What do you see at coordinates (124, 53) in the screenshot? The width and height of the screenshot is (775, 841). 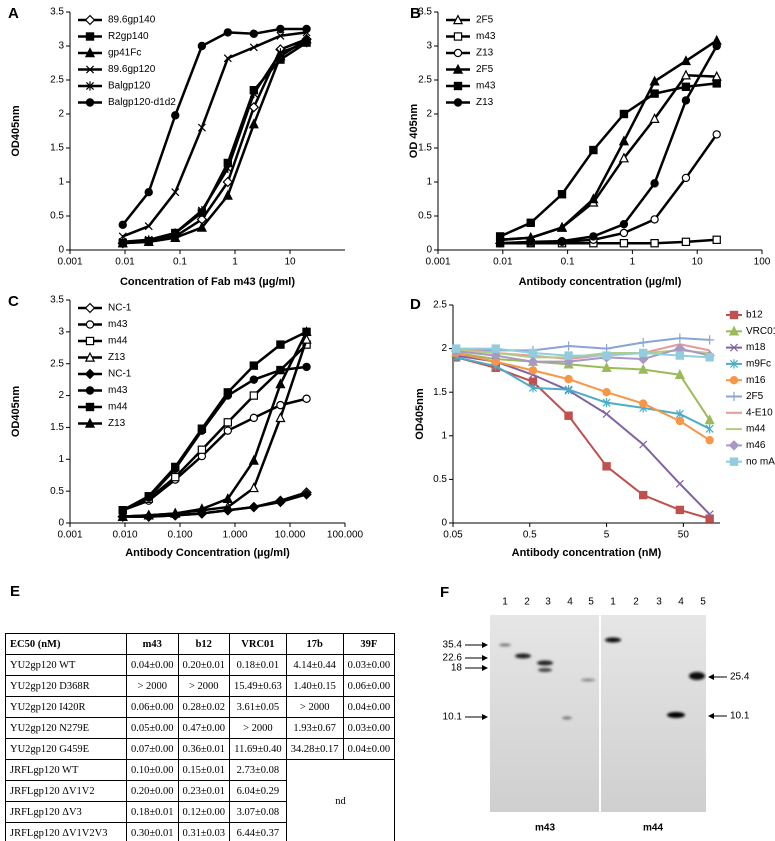 I see `legend-label: gp41Fc` at bounding box center [124, 53].